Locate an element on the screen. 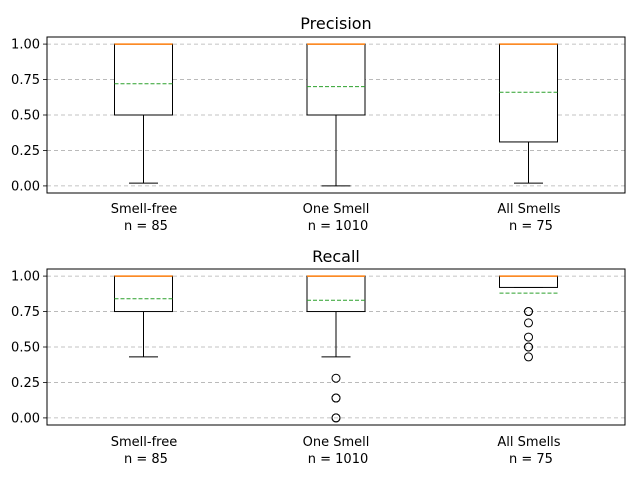  precision-y-ticks: 0.00 0.25 0.50 0.75 1.00 is located at coordinates (29, 116).